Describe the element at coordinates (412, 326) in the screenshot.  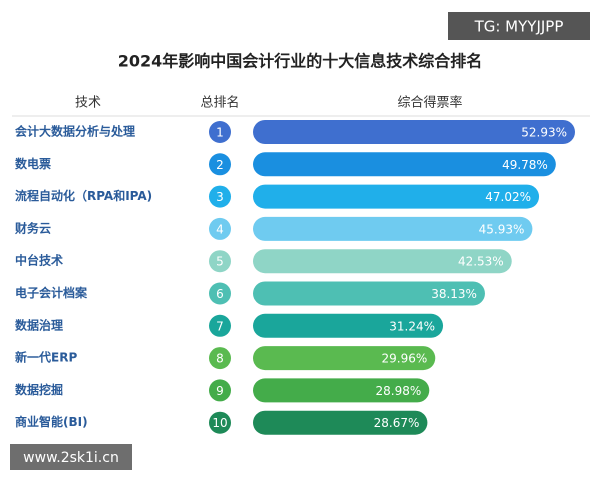
I see `value-label: 31.24%` at that location.